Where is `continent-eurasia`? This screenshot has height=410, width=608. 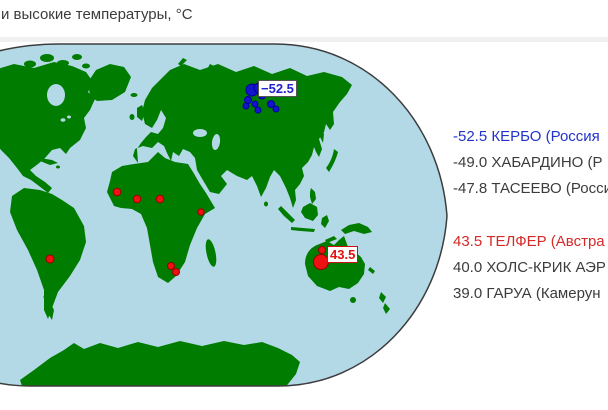 continent-eurasia is located at coordinates (242, 136).